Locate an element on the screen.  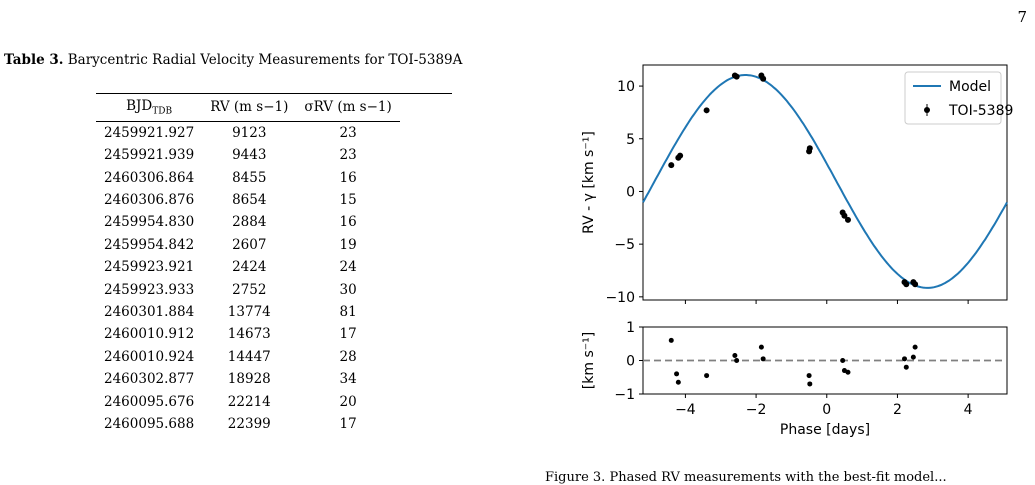
y-tick-label: −5 is located at coordinates (624, 245).